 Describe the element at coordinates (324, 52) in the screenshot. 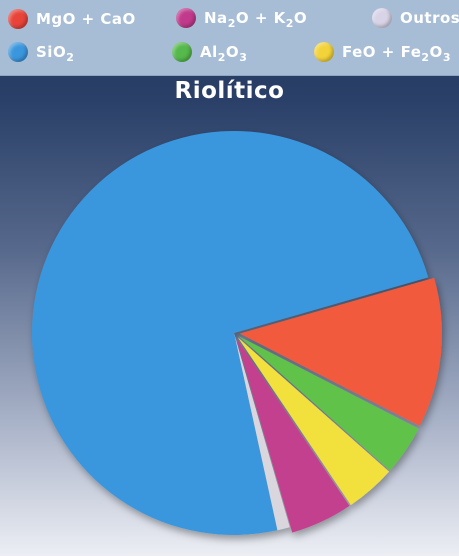

I see `legend-swatch-feo-fe2o3` at that location.